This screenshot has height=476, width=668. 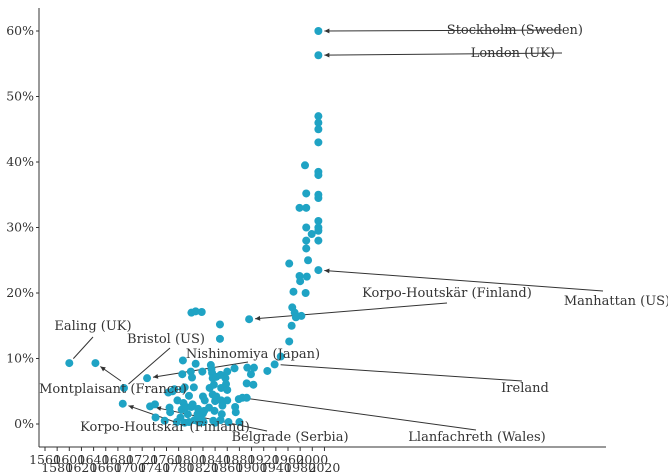 I want to click on annotation-label: Nishinomiya (Japan), so click(x=253, y=354).